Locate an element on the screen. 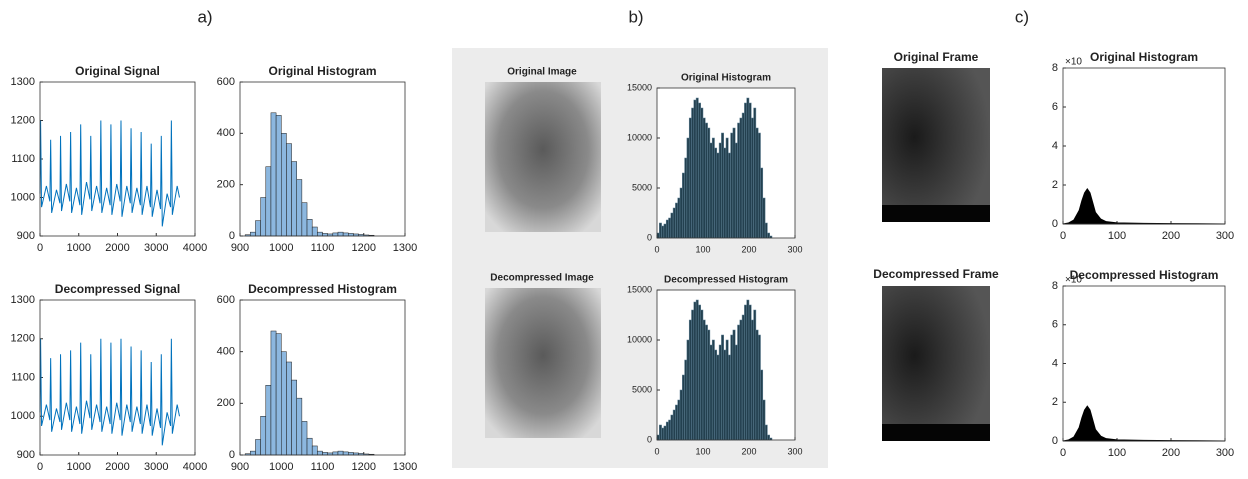  image-footer is located at coordinates (936, 432).